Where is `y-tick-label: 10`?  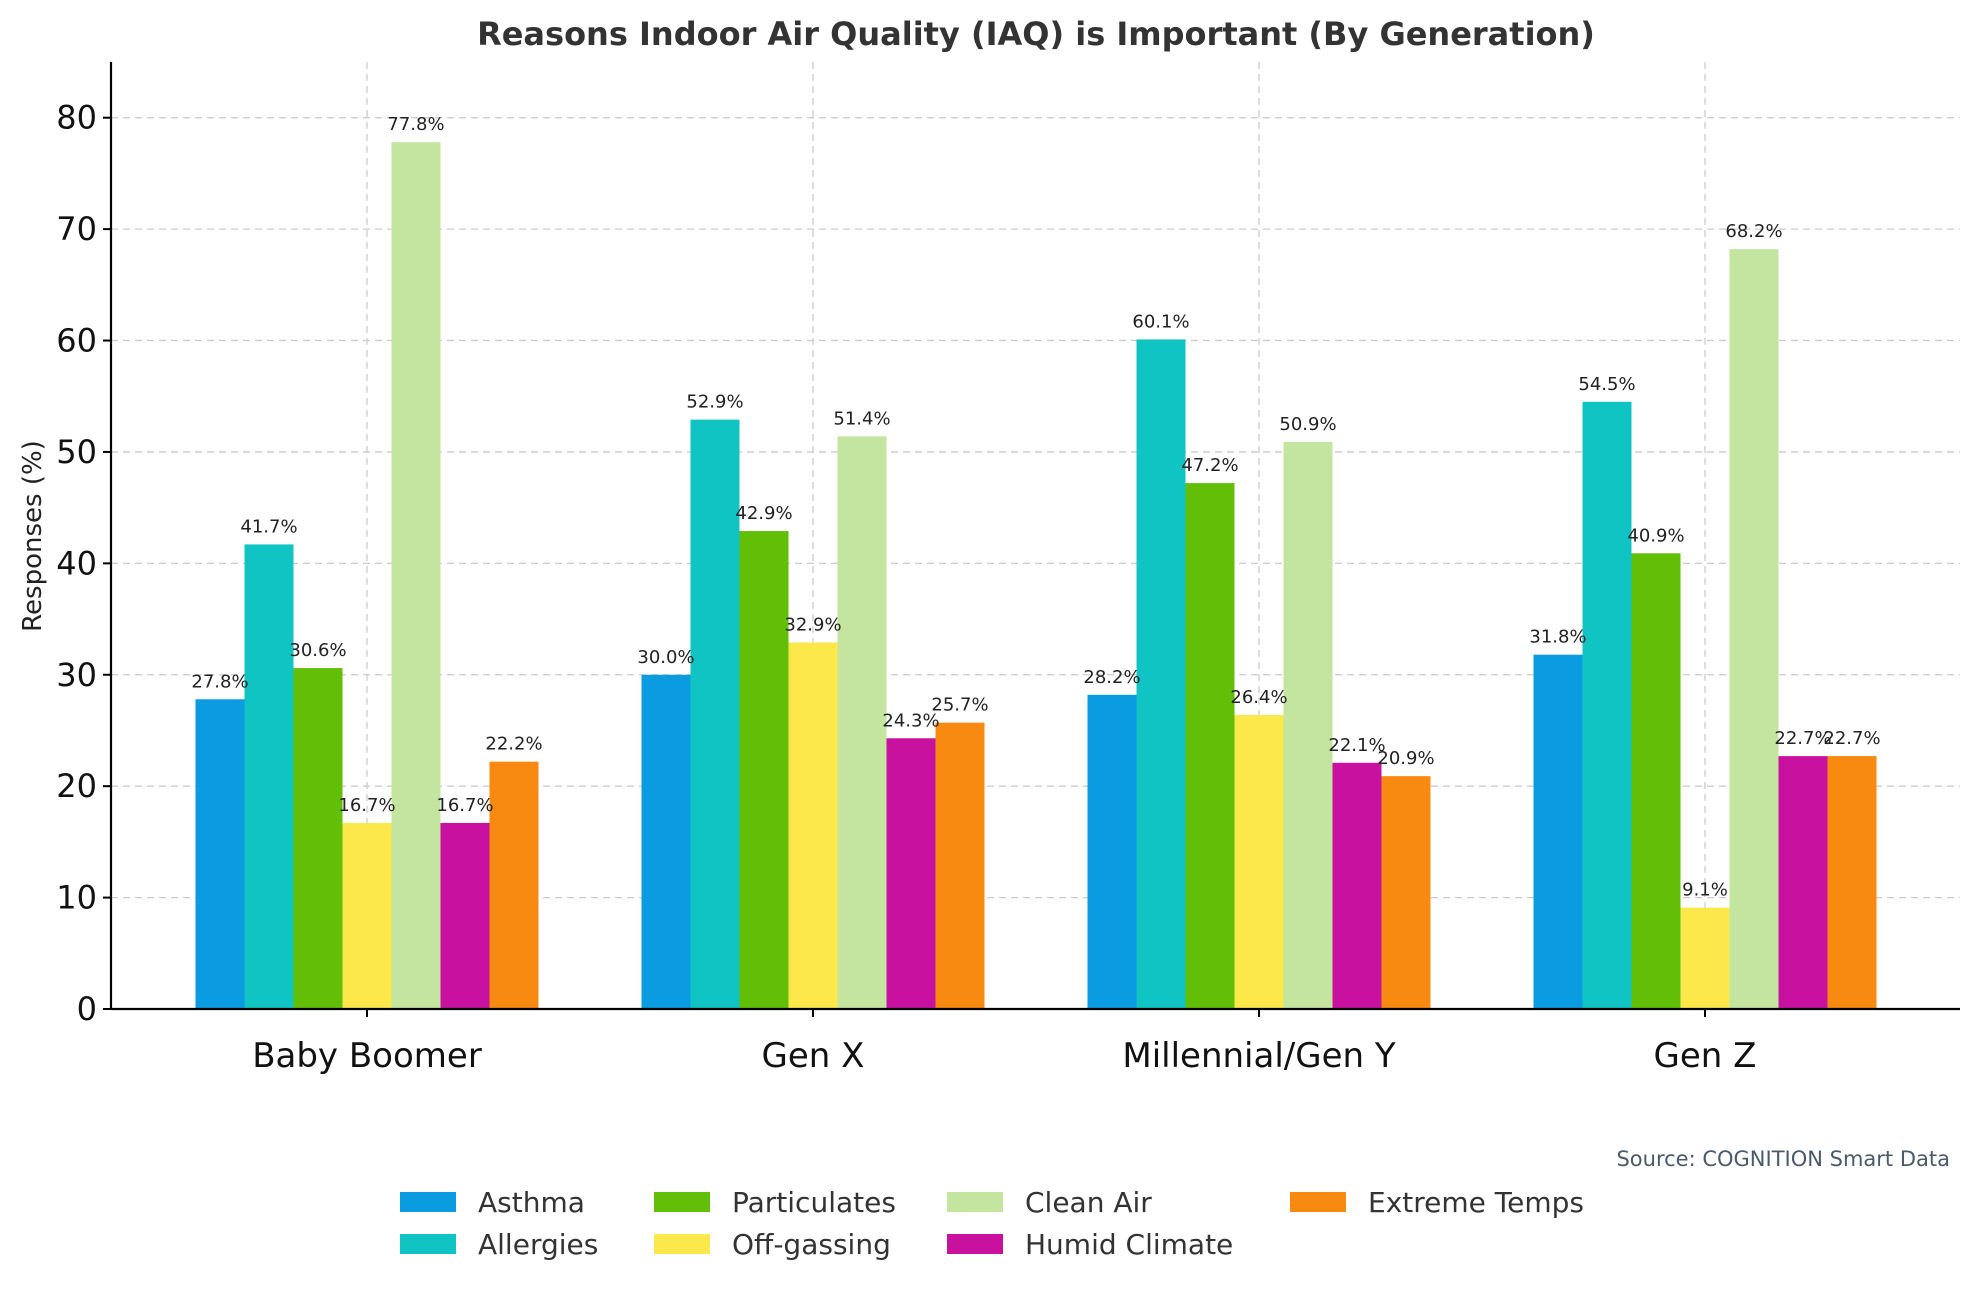
y-tick-label: 10 is located at coordinates (76, 898).